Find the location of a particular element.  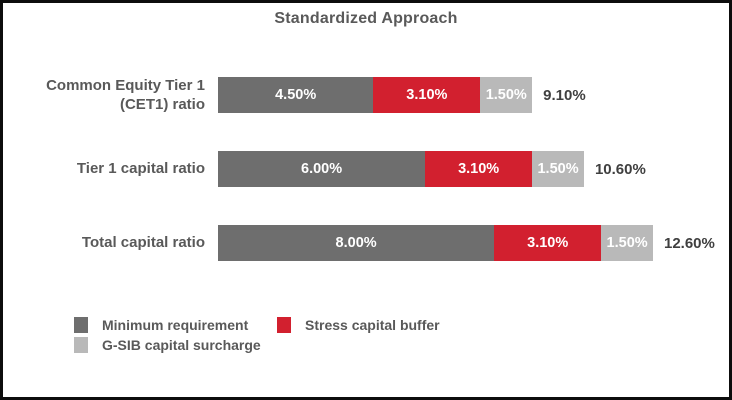

segment-value-label: 6.00% is located at coordinates (322, 169).